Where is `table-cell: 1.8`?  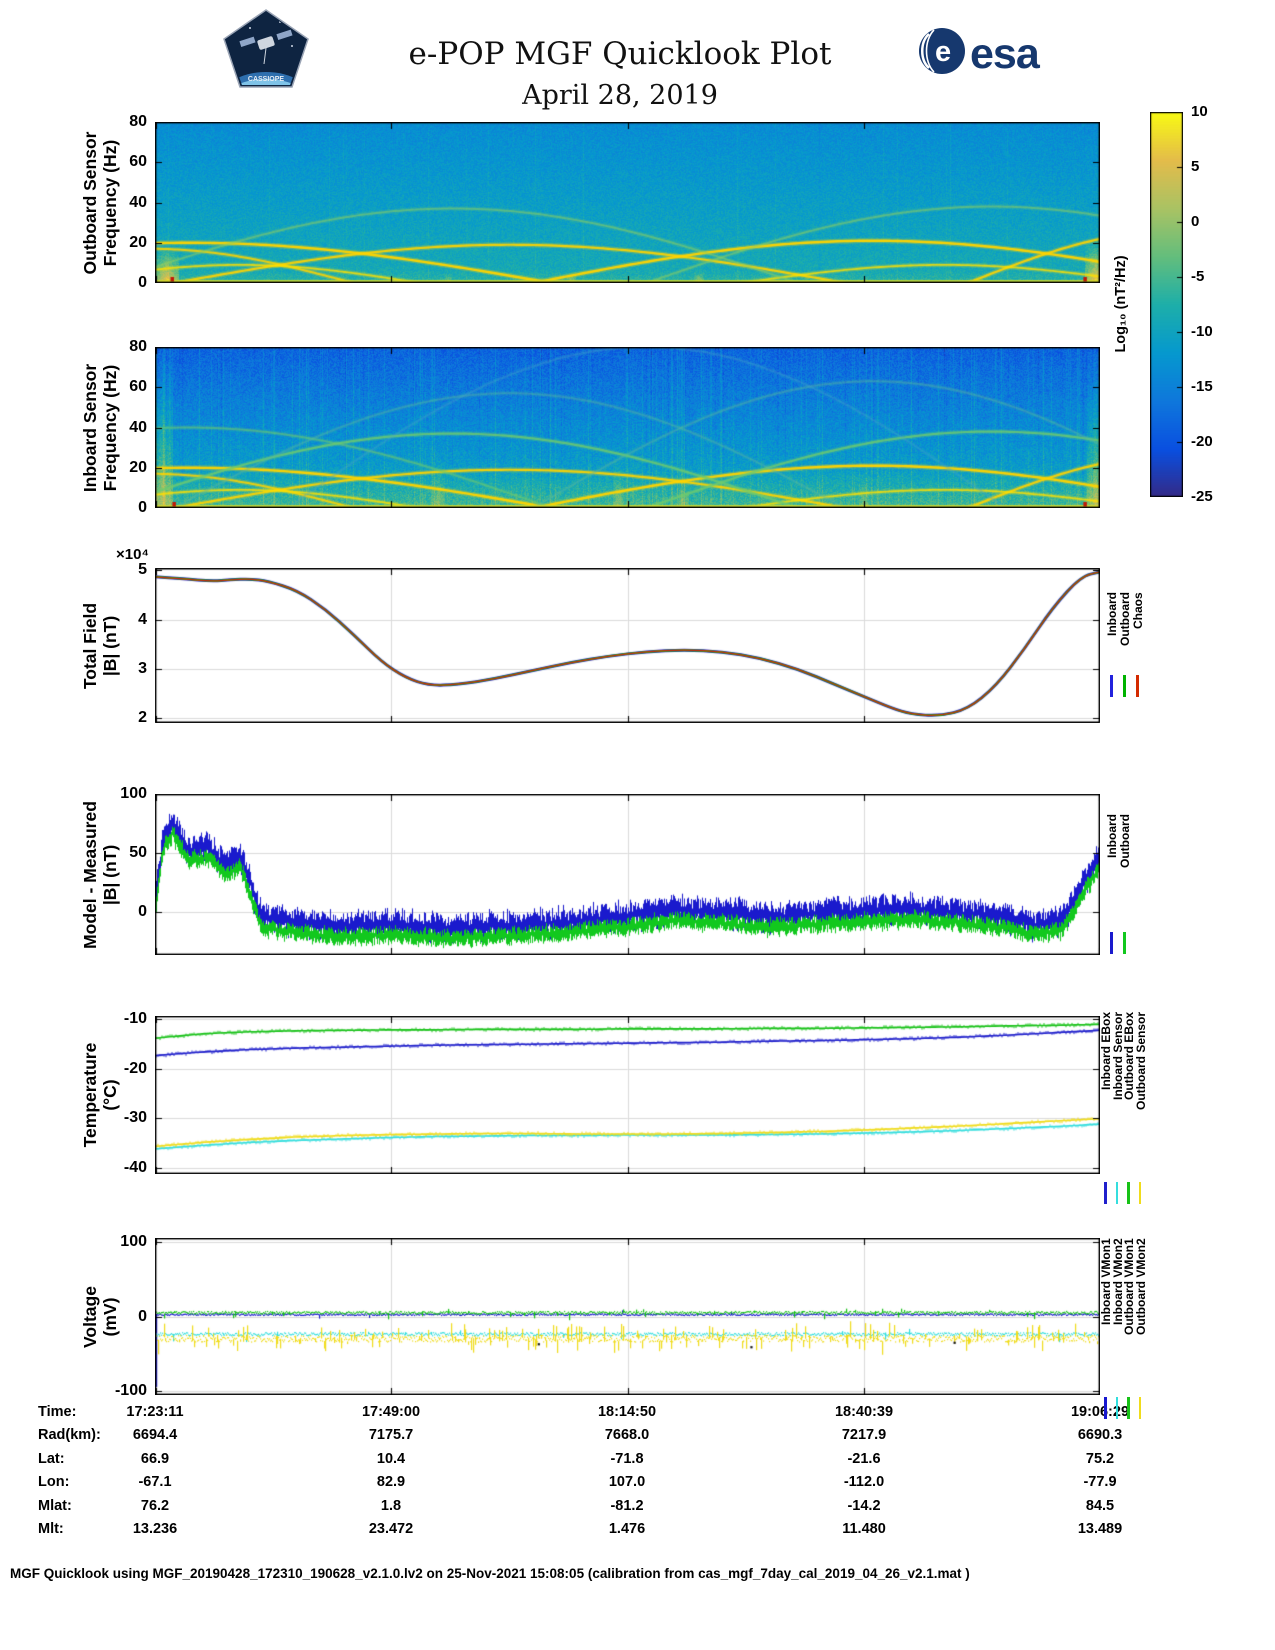
table-cell: 1.8 is located at coordinates (391, 1505).